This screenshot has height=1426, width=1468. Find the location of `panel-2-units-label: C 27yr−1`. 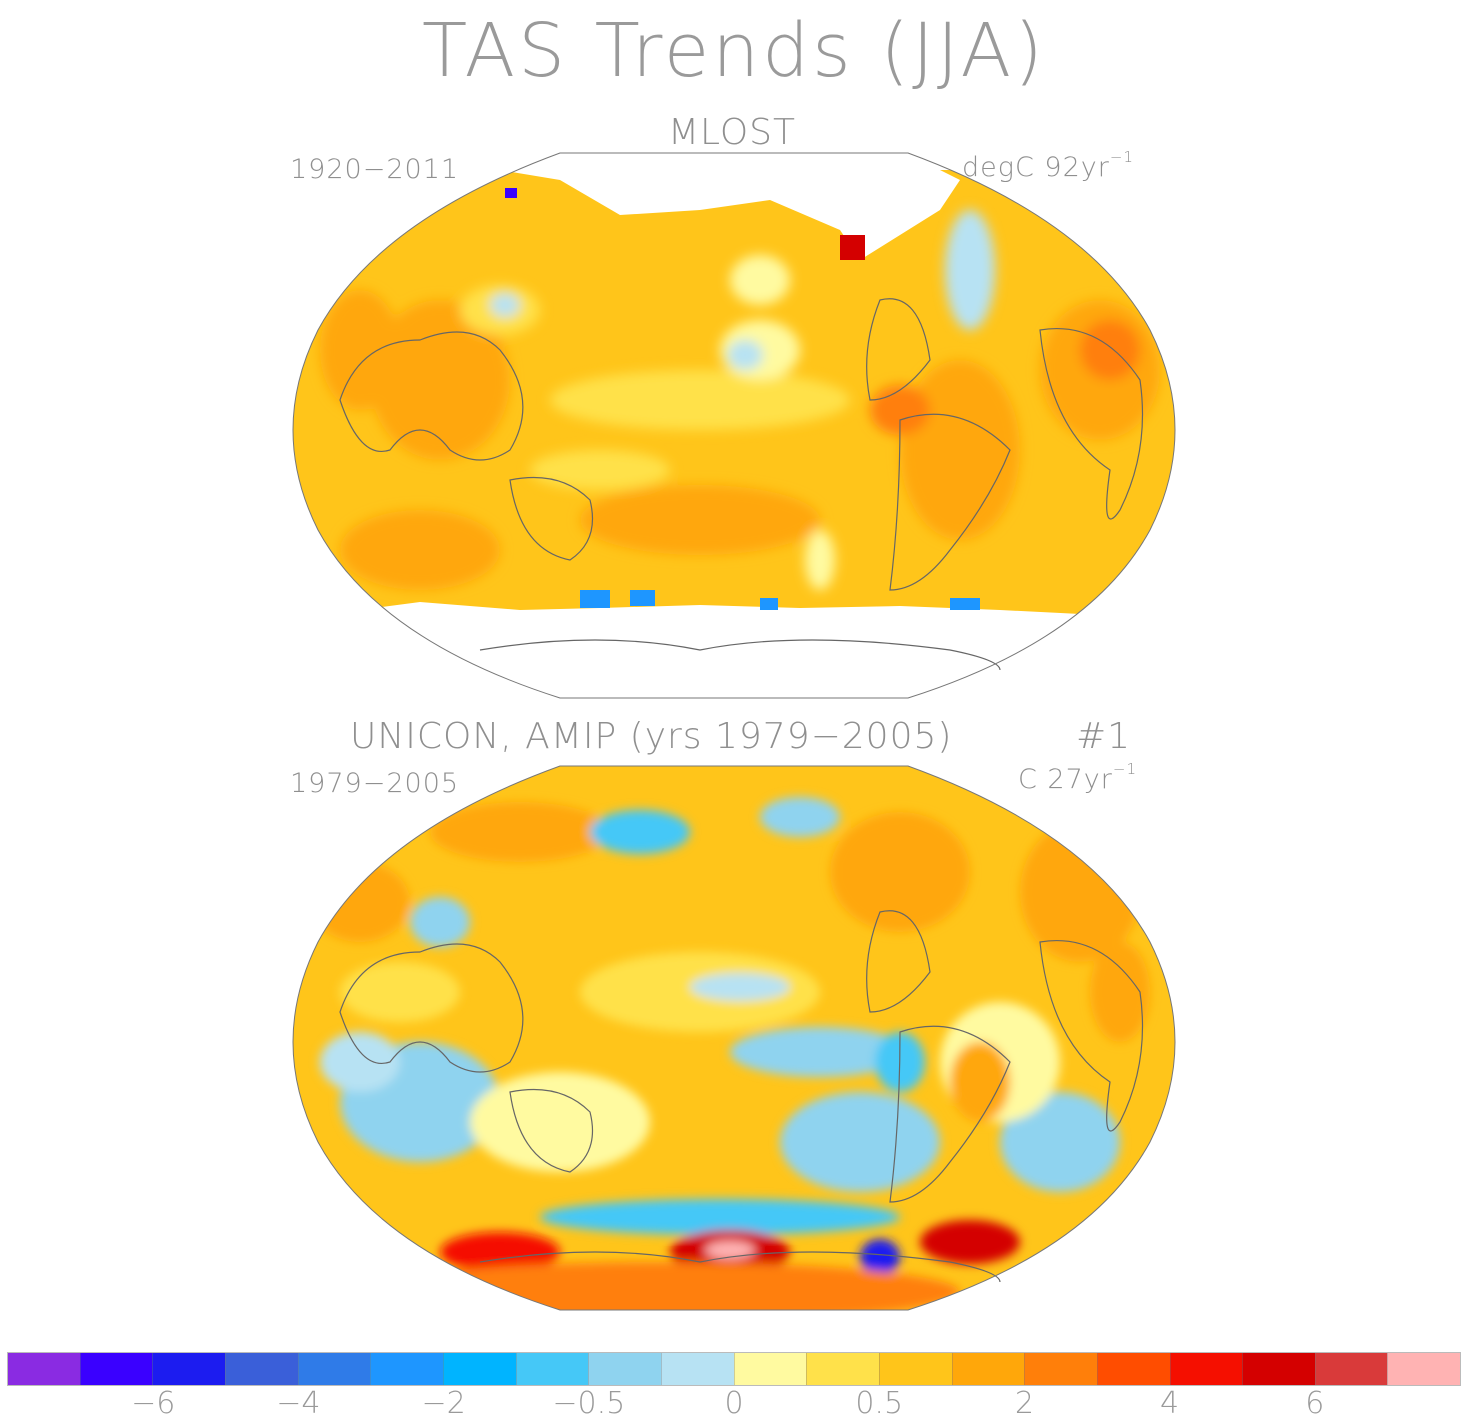

panel-2-units-label: C 27yr−1 is located at coordinates (1077, 777).